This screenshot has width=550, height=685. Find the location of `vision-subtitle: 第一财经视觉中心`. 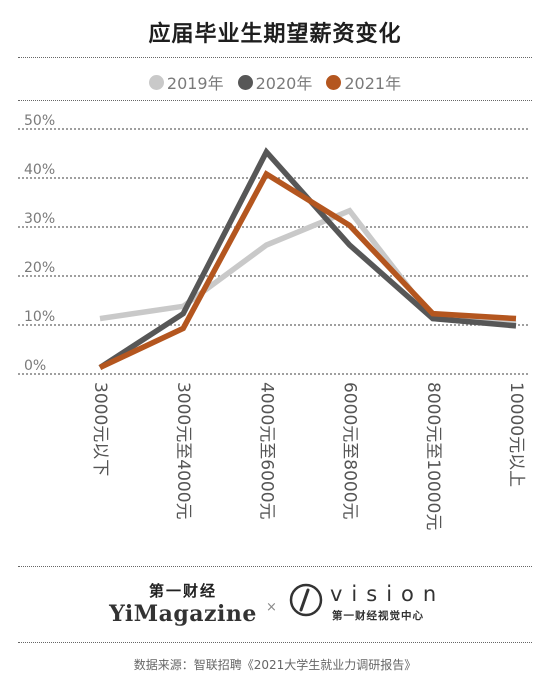

vision-subtitle: 第一财经视觉中心 is located at coordinates (378, 616).